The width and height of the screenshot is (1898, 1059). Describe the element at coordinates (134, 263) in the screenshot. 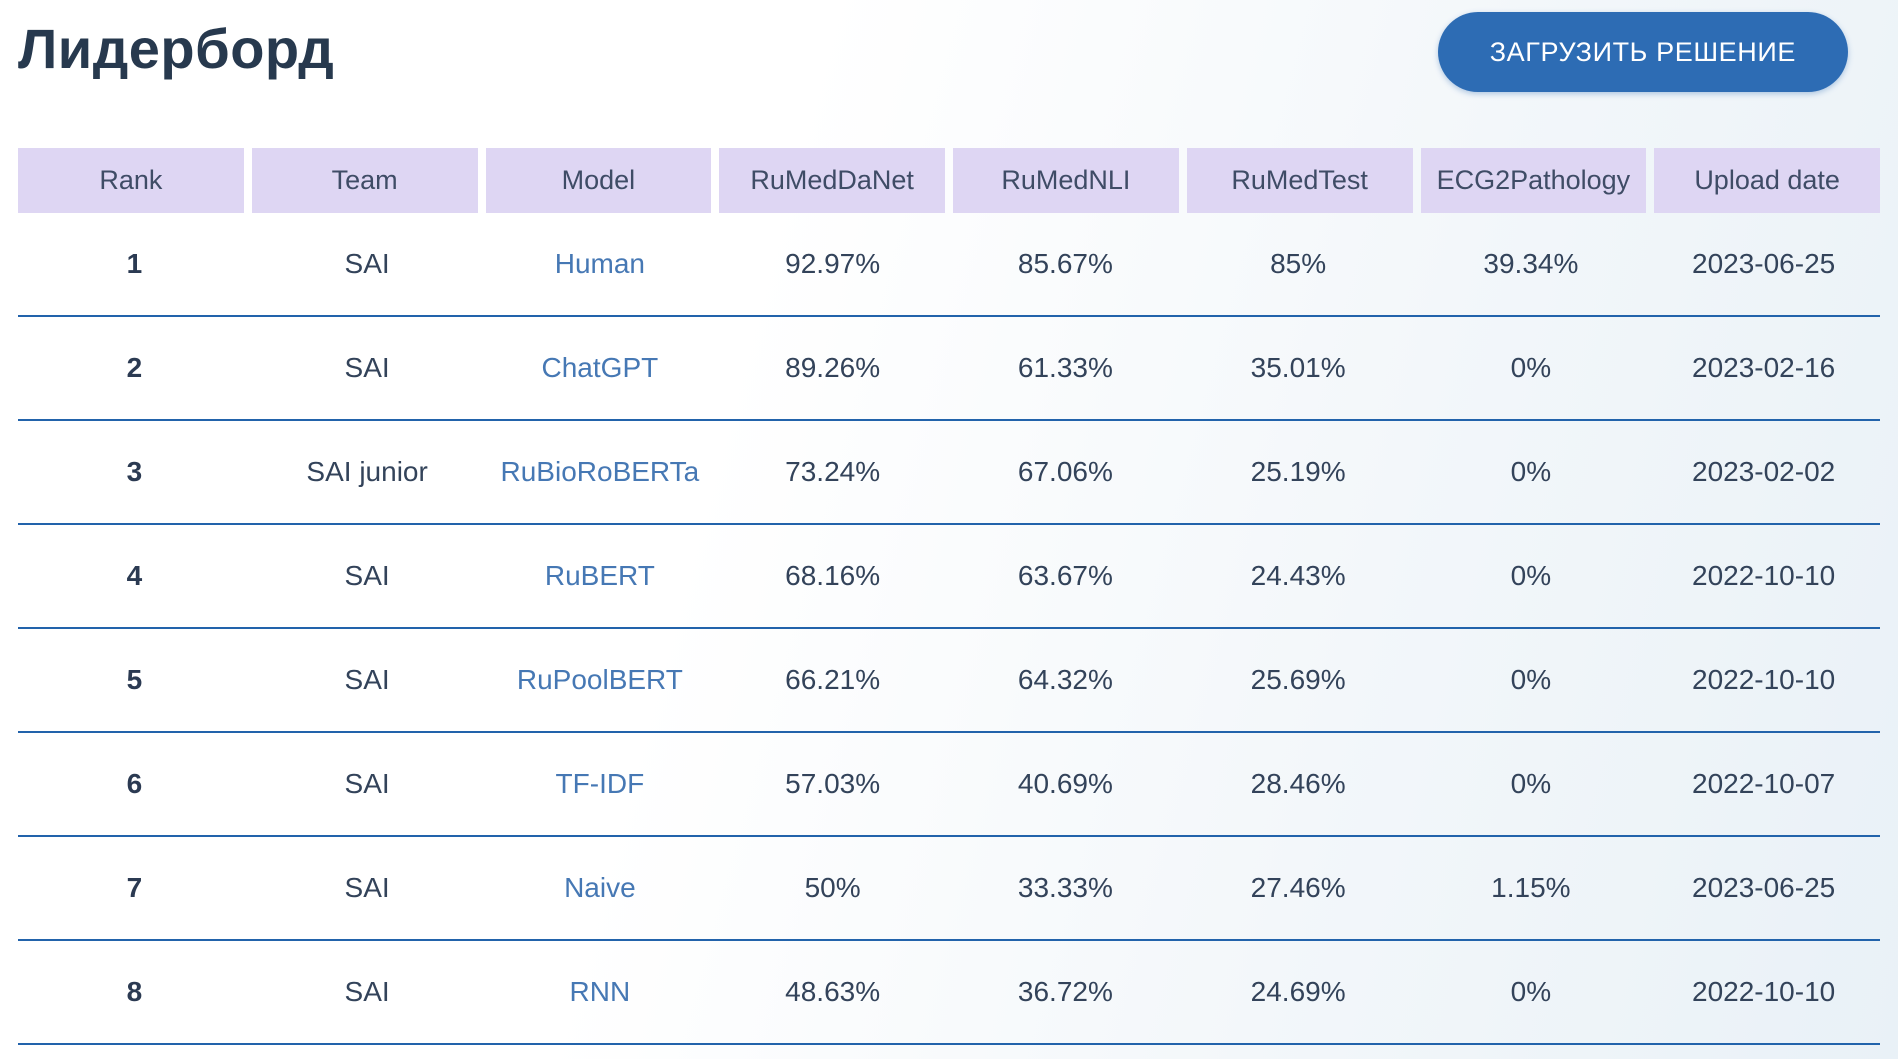

I see `cell-rank: 1` at that location.